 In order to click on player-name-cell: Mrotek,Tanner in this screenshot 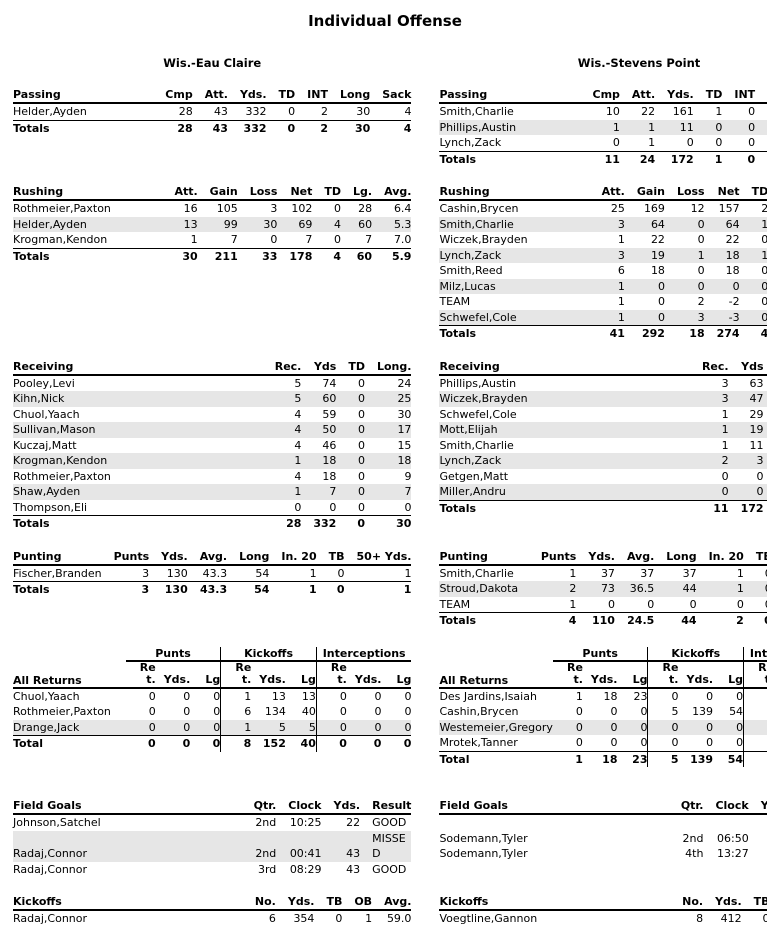, I will do `click(478, 742)`.